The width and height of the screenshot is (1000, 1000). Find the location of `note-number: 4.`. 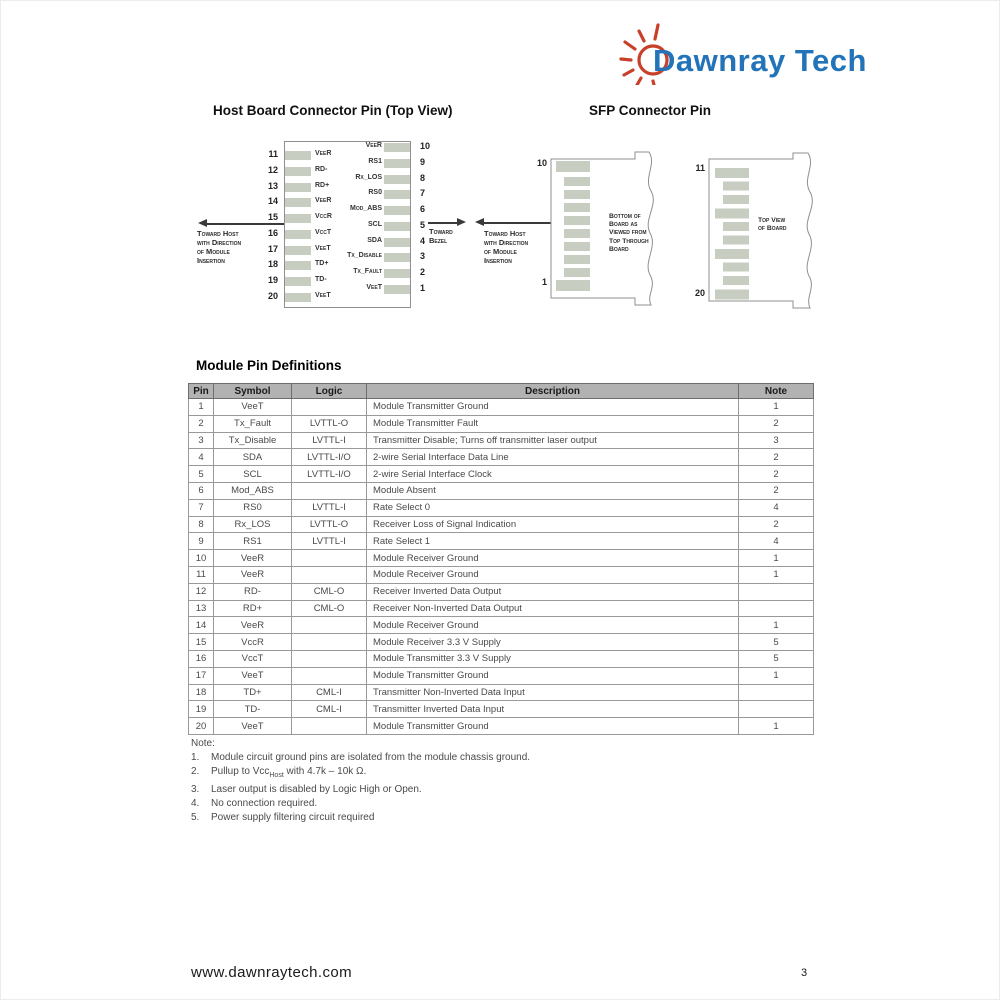

note-number: 4. is located at coordinates (195, 803).